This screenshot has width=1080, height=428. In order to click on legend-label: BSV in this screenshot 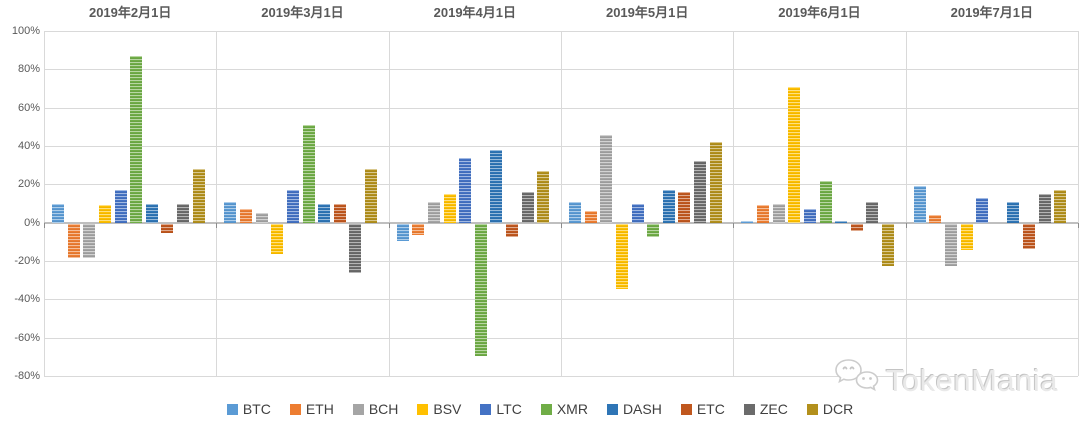, I will do `click(447, 409)`.